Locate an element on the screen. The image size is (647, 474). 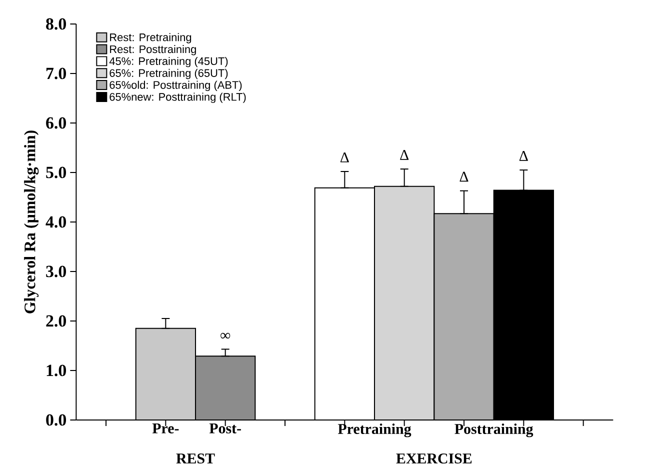
text: EXERCISE is located at coordinates (434, 459).